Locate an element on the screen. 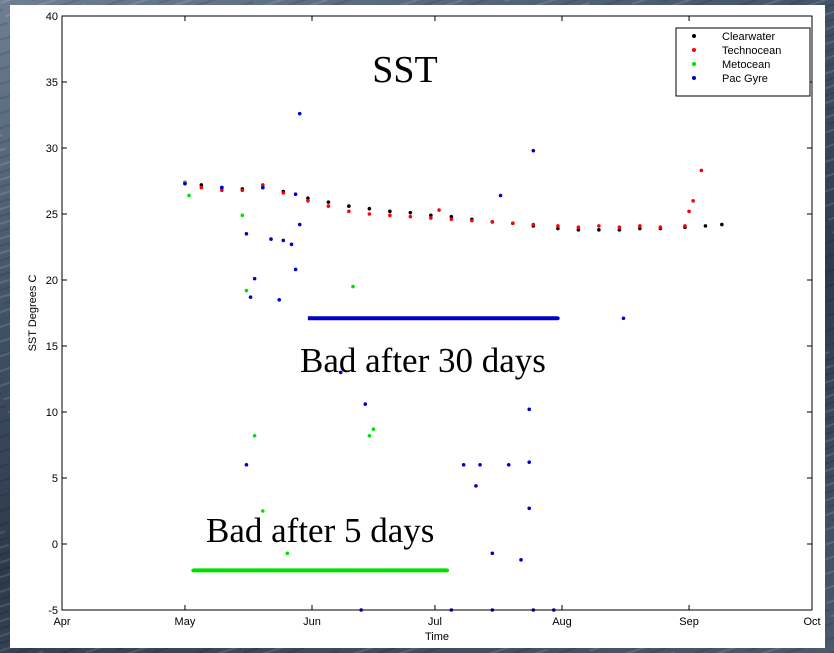 Image resolution: width=834 pixels, height=653 pixels. y-tick-label: 20 is located at coordinates (52, 281).